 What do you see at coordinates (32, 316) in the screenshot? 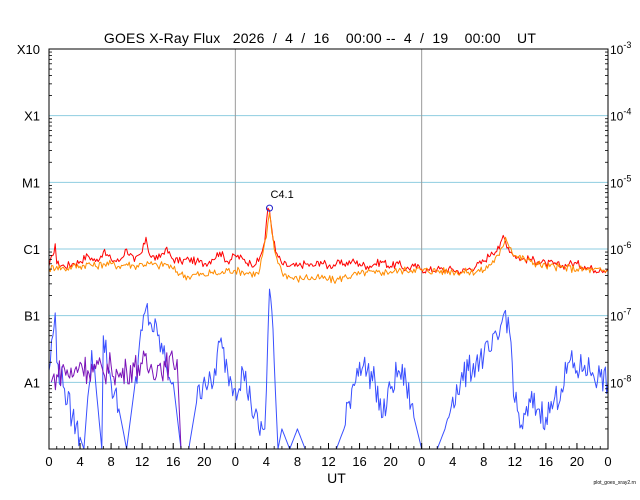
I see `y-tick-label-left-B1: B1` at bounding box center [32, 316].